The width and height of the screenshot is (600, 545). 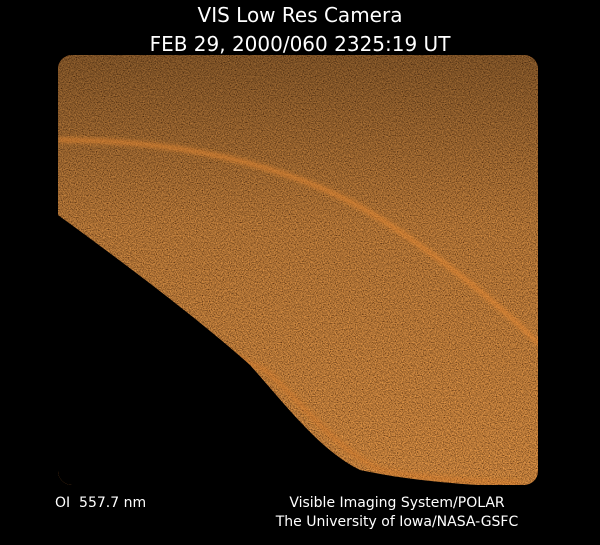 What do you see at coordinates (300, 15) in the screenshot?
I see `title: VIS Low Res Camera` at bounding box center [300, 15].